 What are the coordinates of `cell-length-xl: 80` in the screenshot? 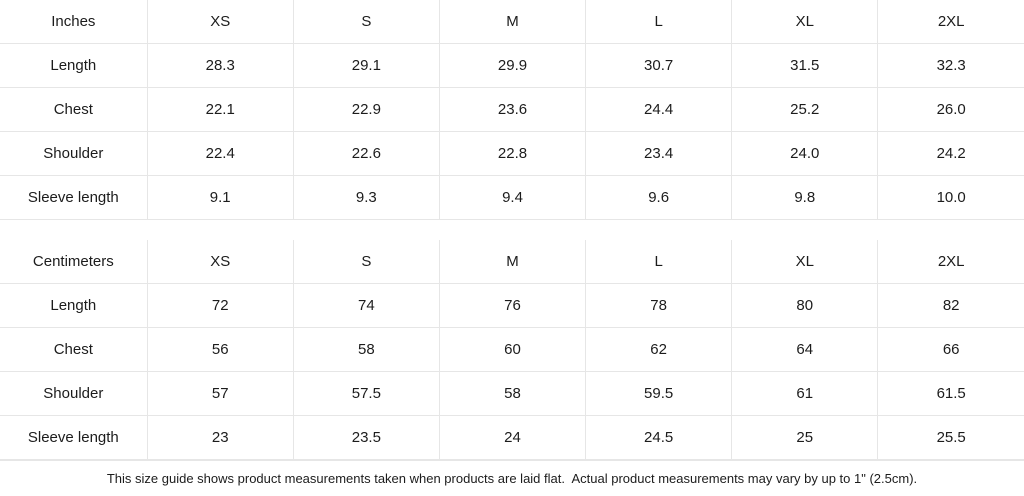 It's located at (805, 306).